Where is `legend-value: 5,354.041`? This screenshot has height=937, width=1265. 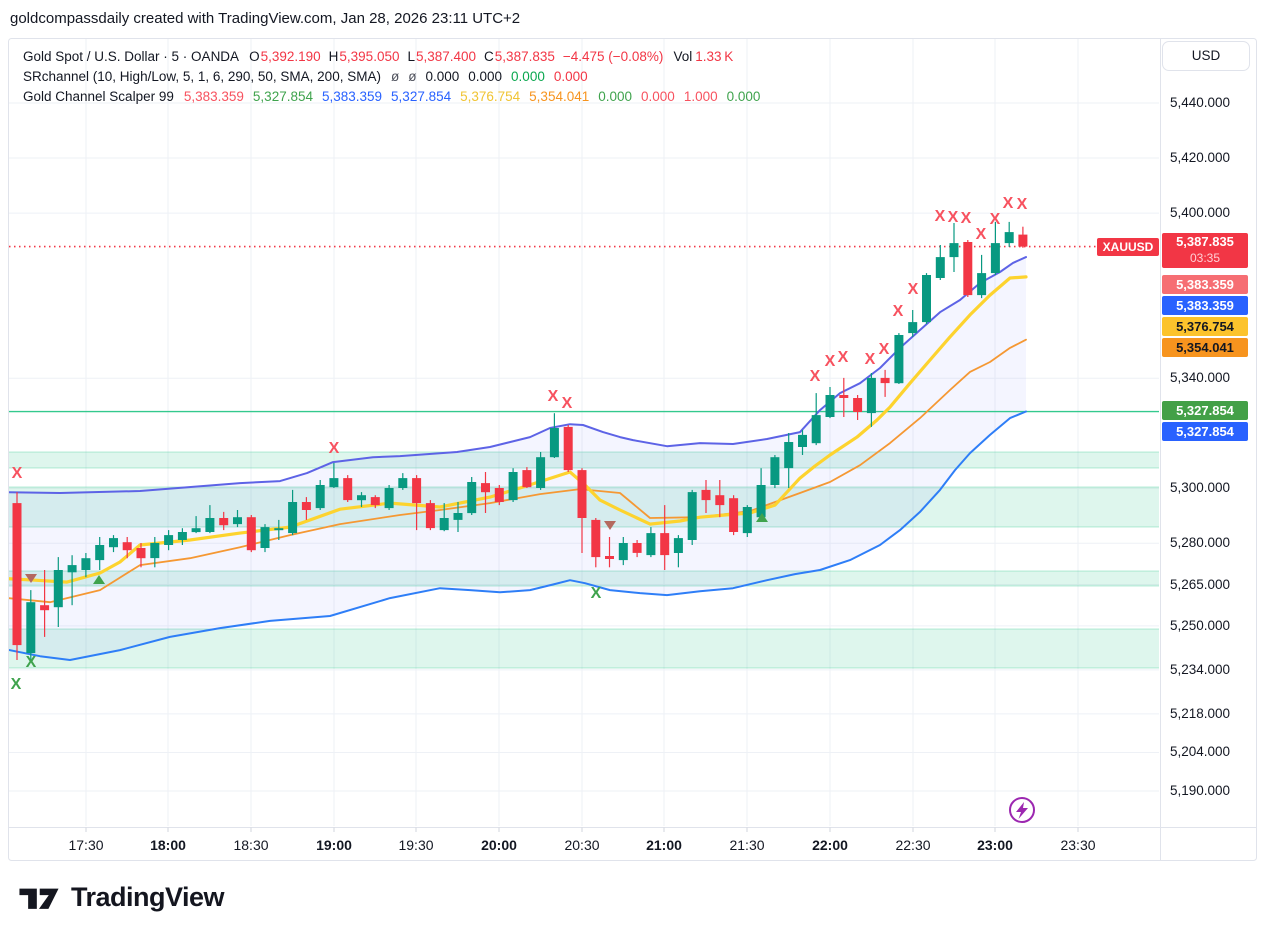 legend-value: 5,354.041 is located at coordinates (559, 96).